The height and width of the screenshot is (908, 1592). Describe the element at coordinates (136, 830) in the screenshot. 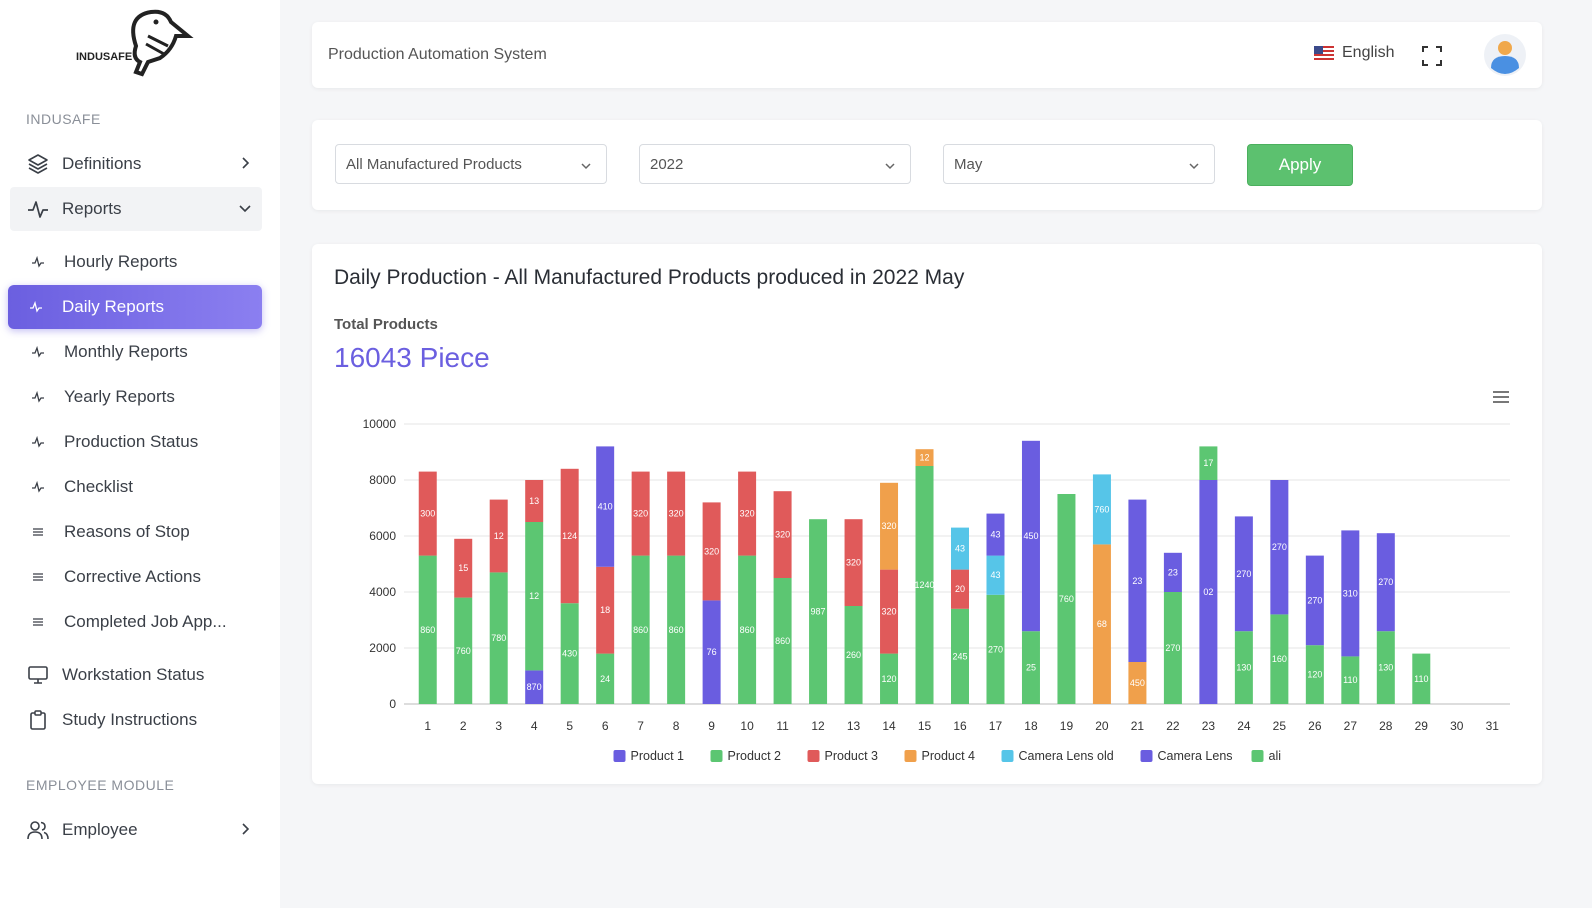

I see `nav-employee: Employee` at that location.